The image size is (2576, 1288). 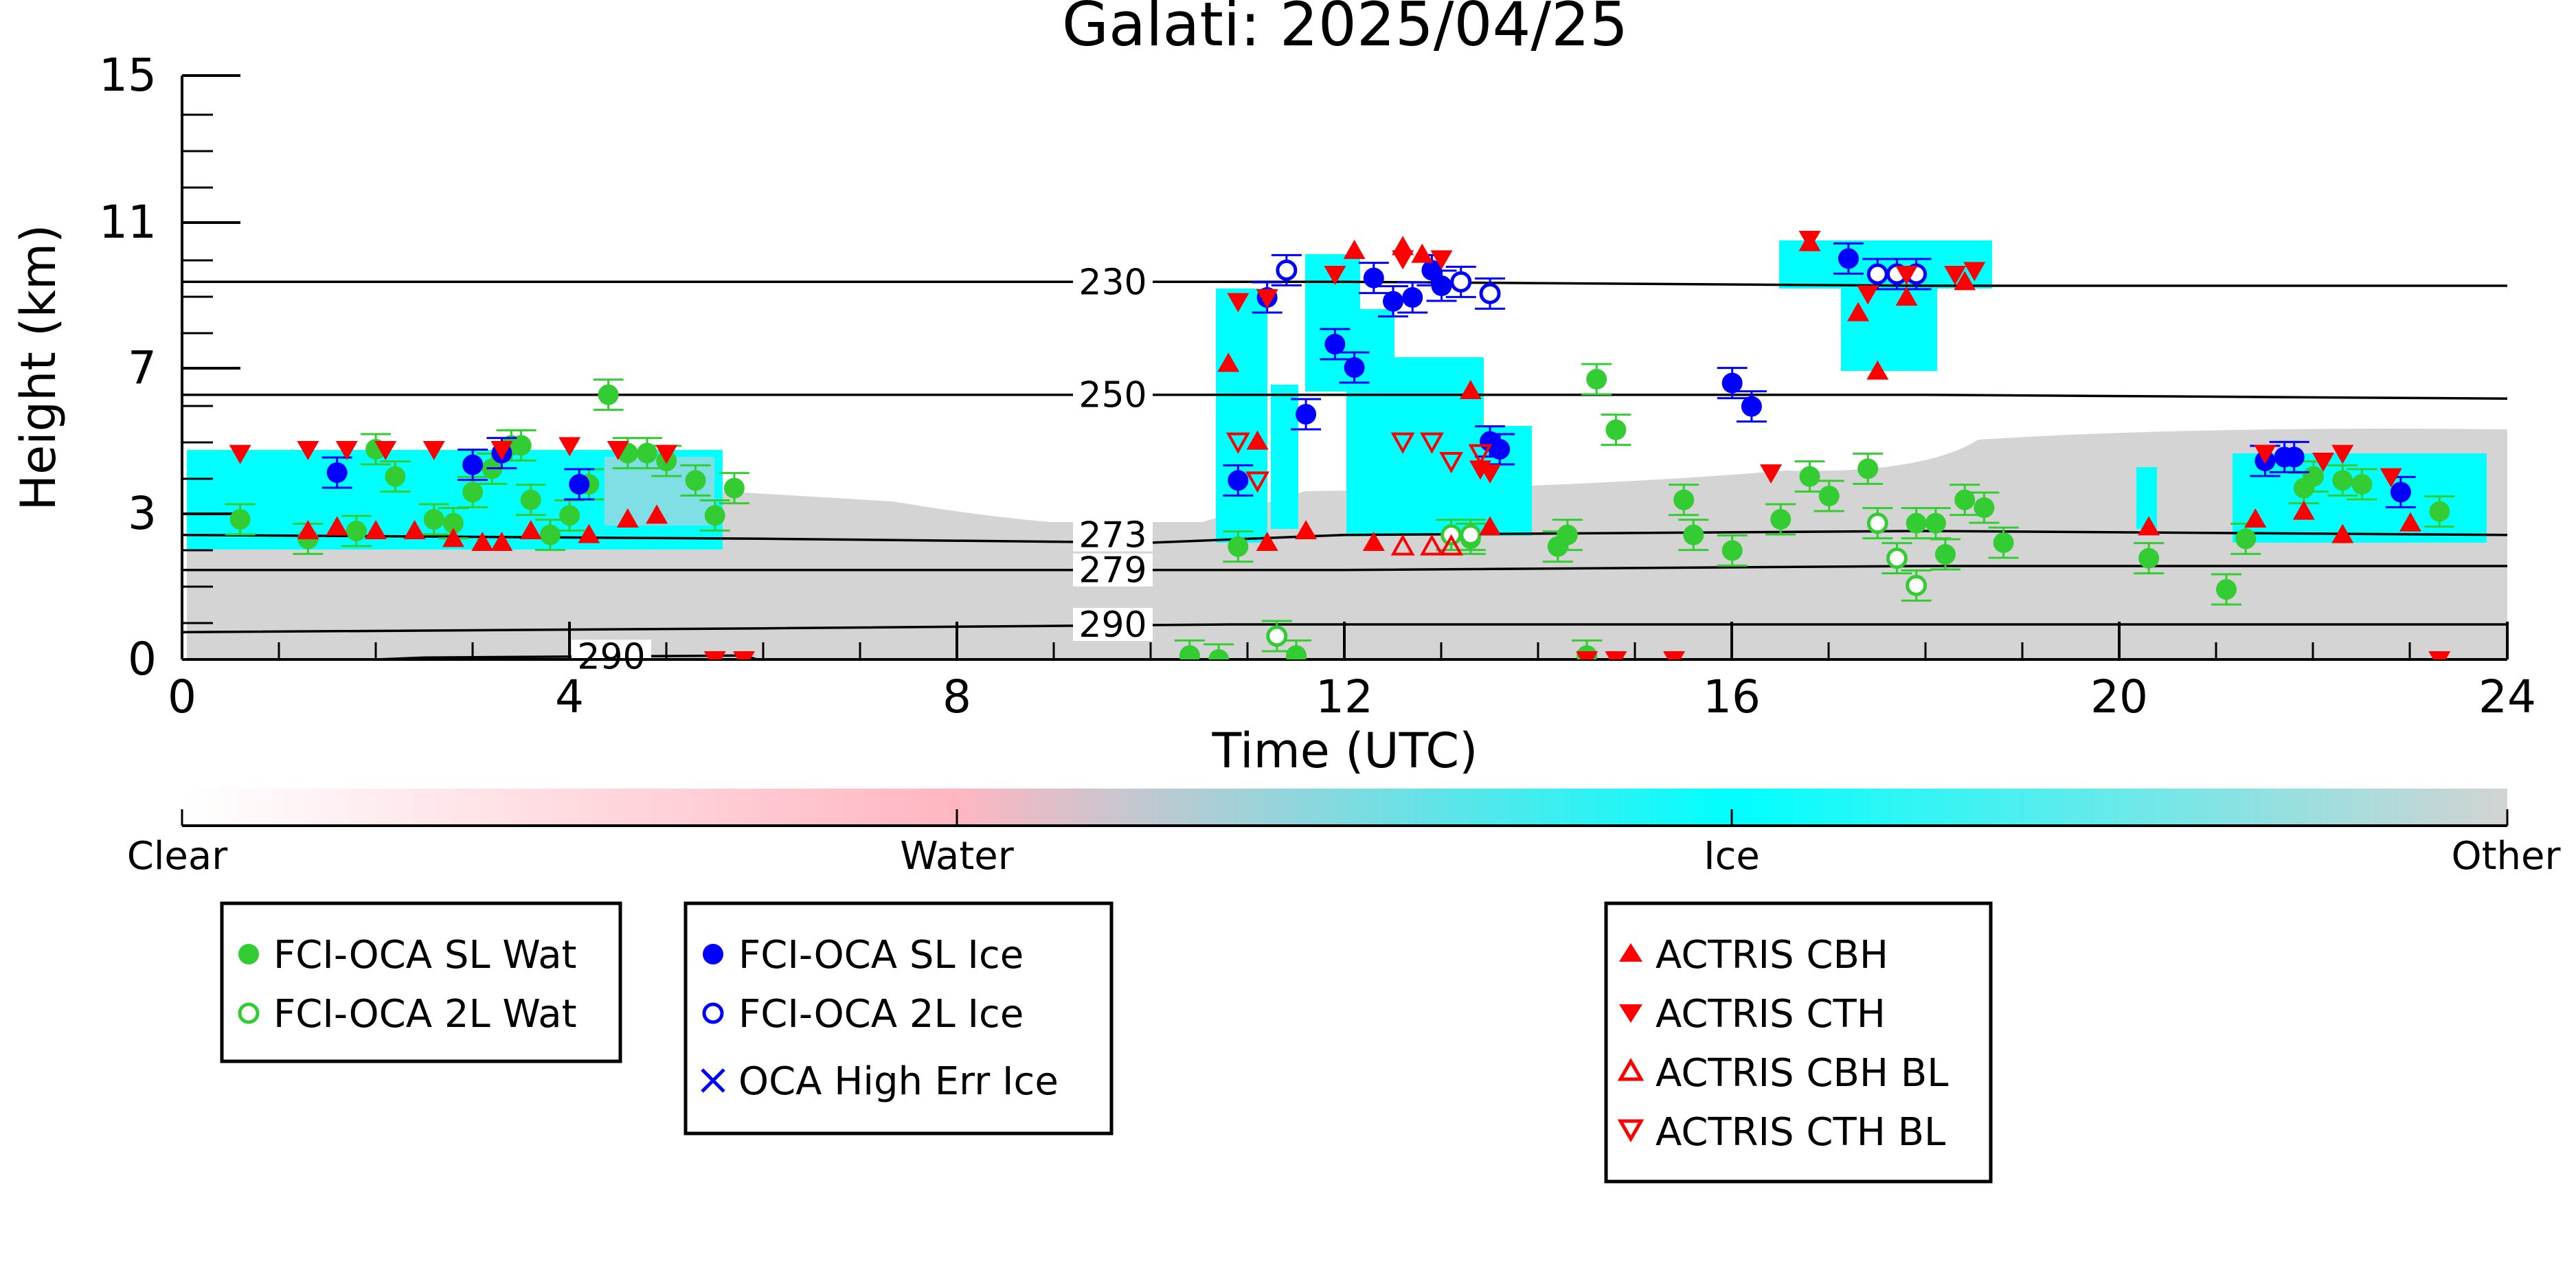 What do you see at coordinates (1112, 570) in the screenshot?
I see `isotherm-label: 279` at bounding box center [1112, 570].